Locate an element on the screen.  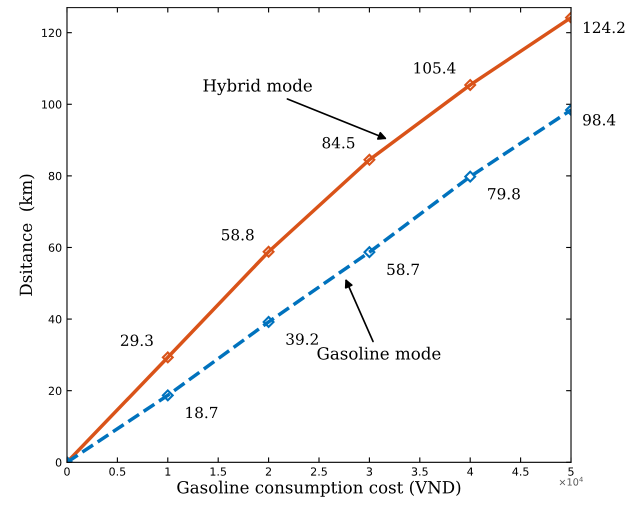
y-tick-label: 0 is located at coordinates (59, 462).